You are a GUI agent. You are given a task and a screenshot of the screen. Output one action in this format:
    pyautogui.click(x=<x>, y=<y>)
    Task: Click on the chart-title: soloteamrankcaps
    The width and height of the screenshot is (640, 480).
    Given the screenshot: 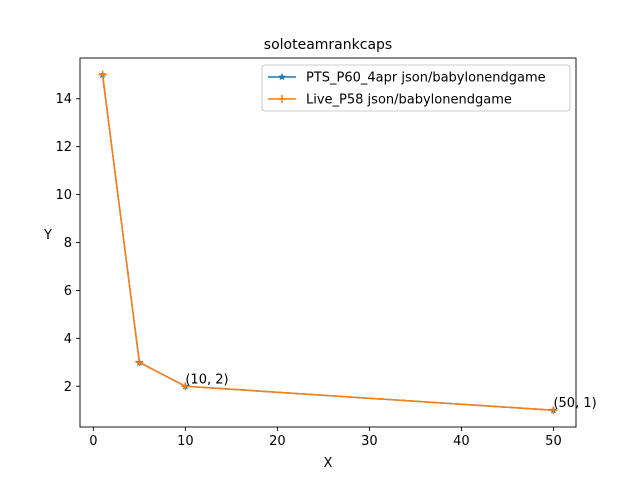 What is the action you would take?
    pyautogui.click(x=328, y=45)
    